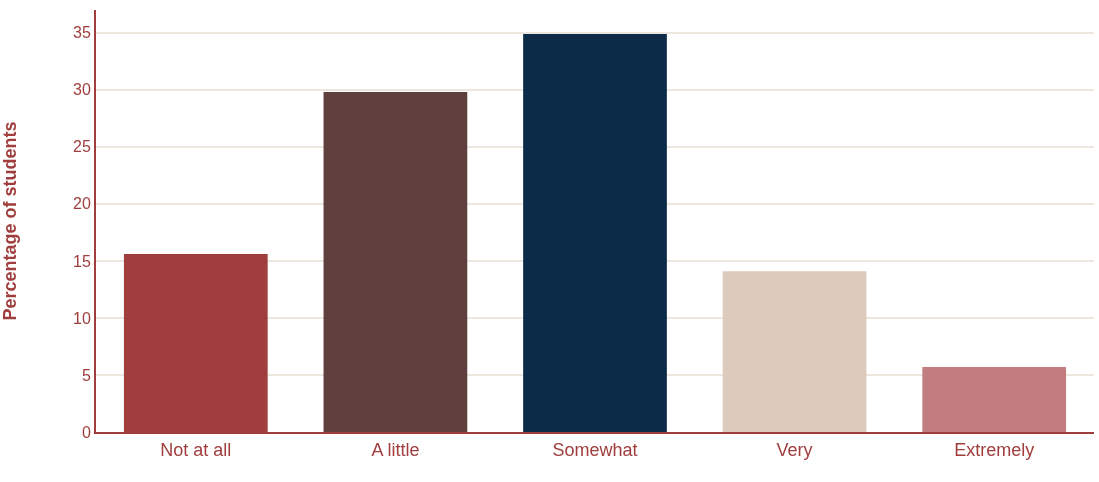  What do you see at coordinates (395, 449) in the screenshot?
I see `x-tick-label: A little` at bounding box center [395, 449].